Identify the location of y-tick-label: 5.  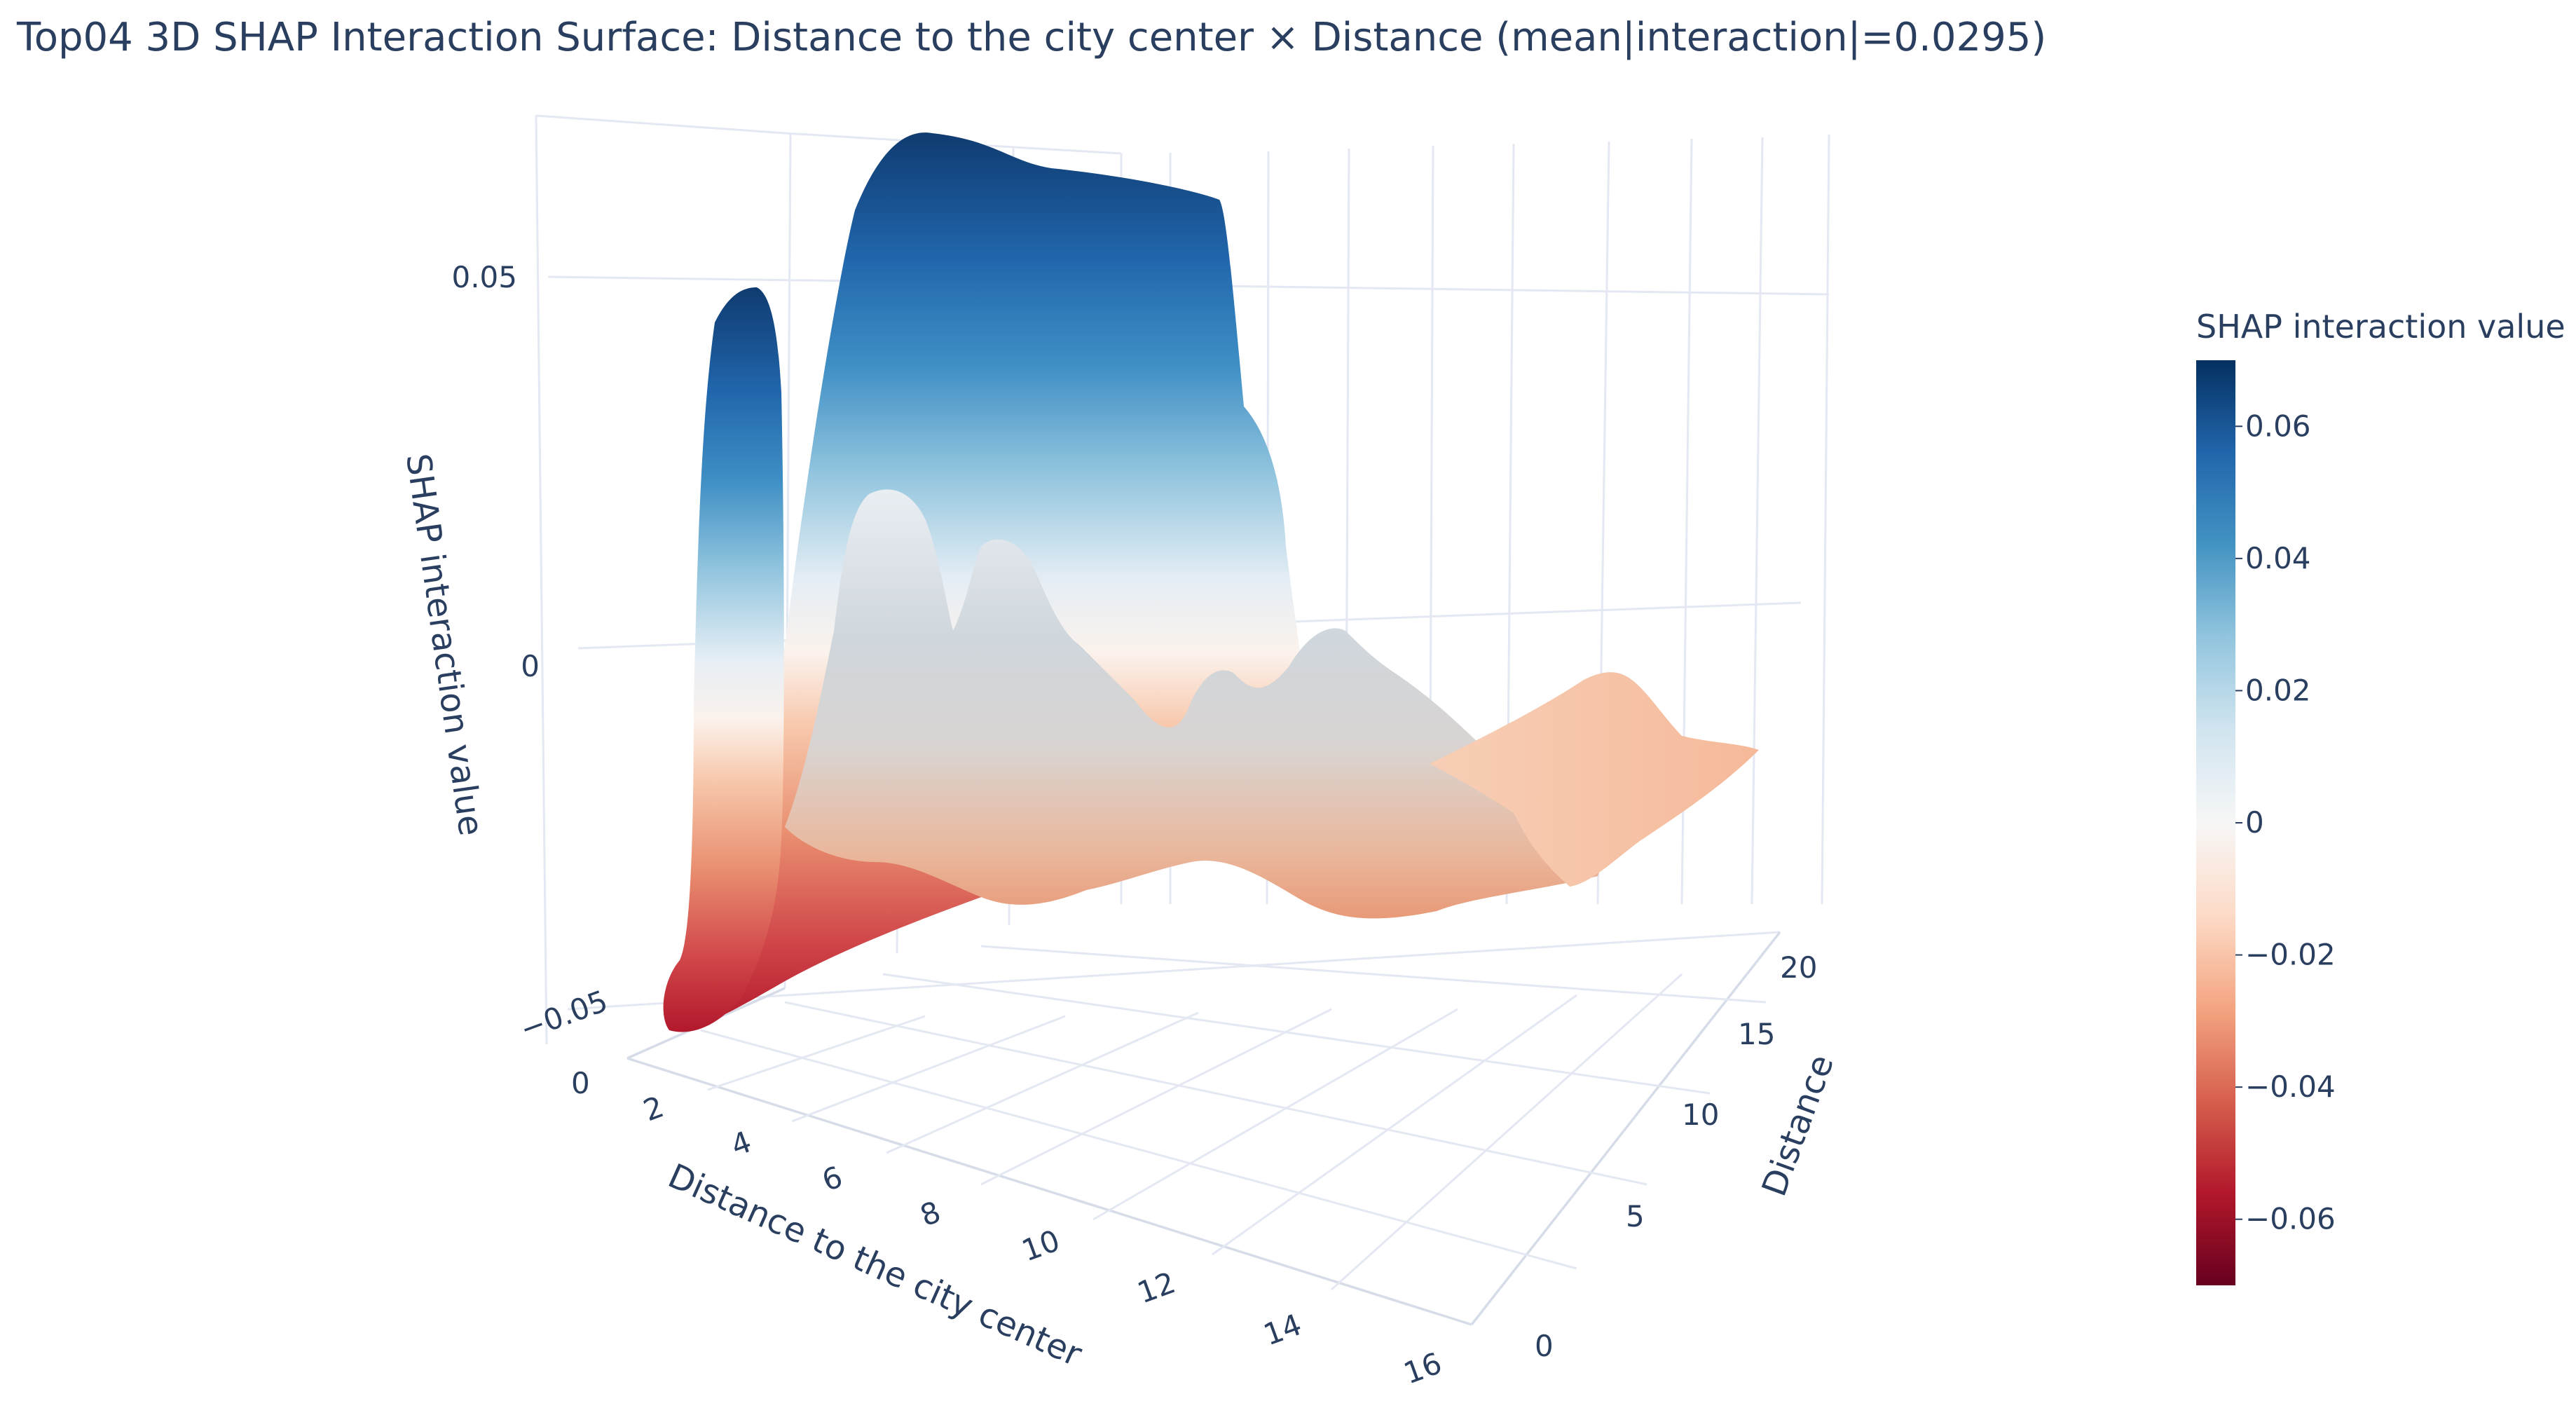
(1636, 1216).